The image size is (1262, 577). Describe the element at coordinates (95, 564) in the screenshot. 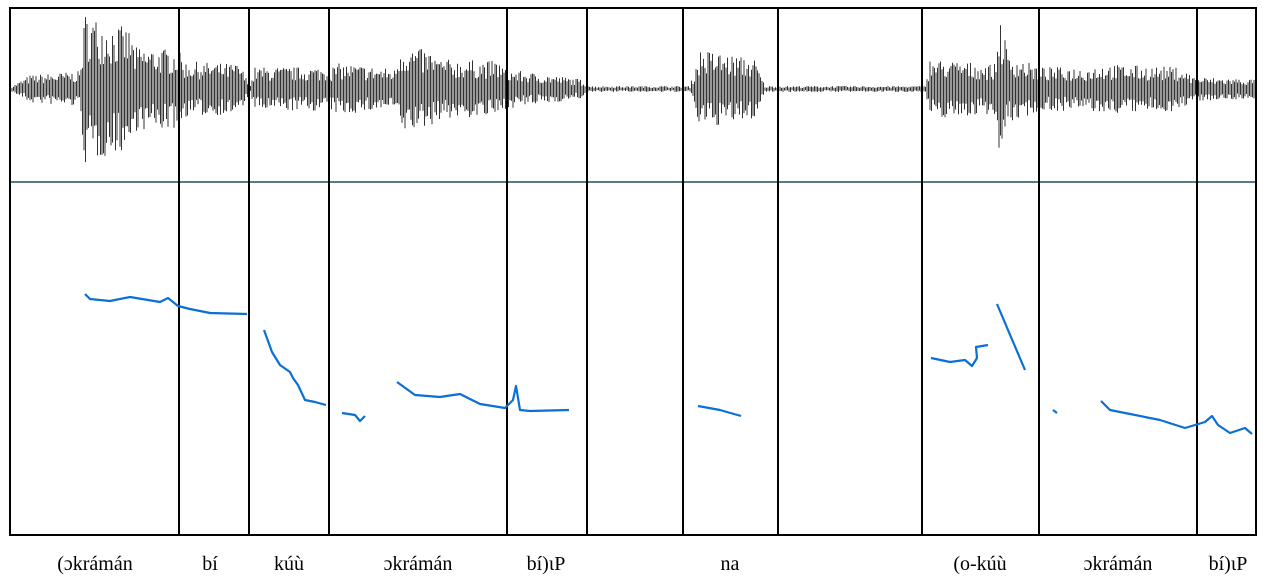

I see `word-label: (ɔkrámán` at that location.